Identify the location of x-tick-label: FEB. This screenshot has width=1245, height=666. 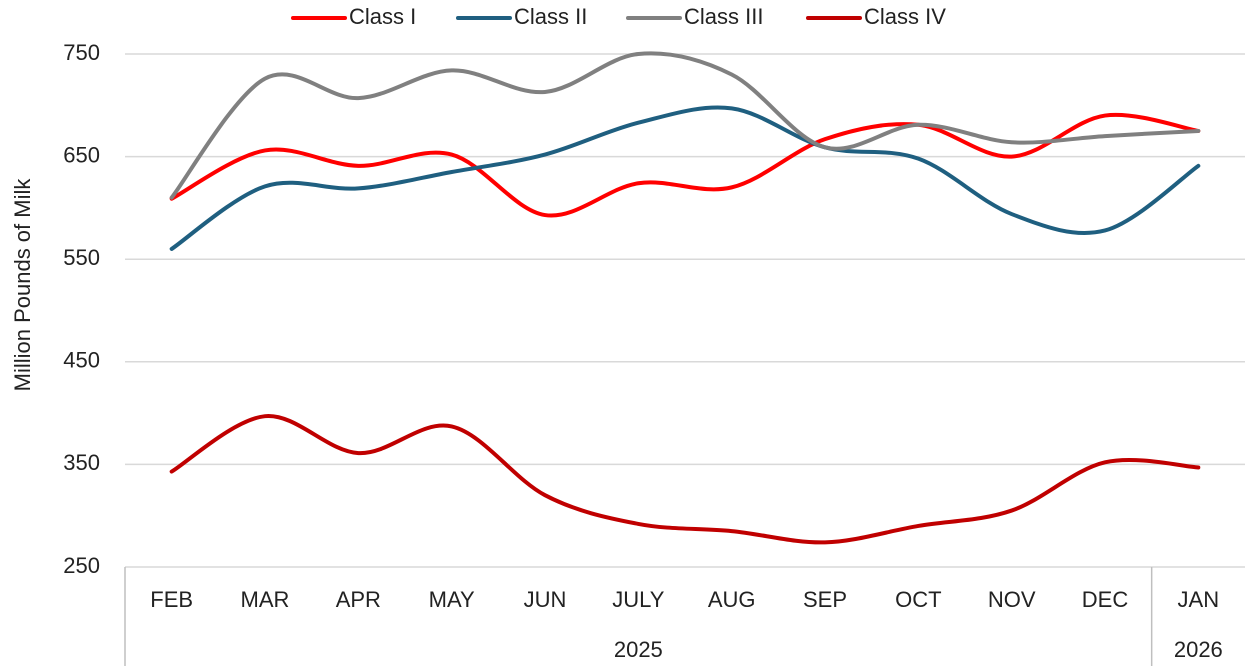
(171, 599).